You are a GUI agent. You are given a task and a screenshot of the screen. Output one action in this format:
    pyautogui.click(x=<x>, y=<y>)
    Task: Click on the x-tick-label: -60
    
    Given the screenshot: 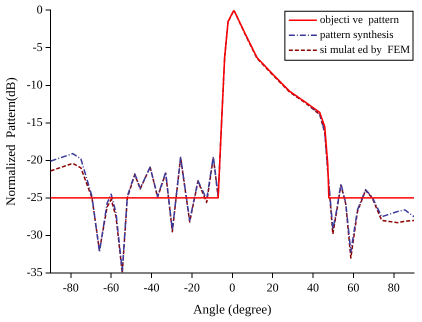 What is the action you would take?
    pyautogui.click(x=111, y=287)
    